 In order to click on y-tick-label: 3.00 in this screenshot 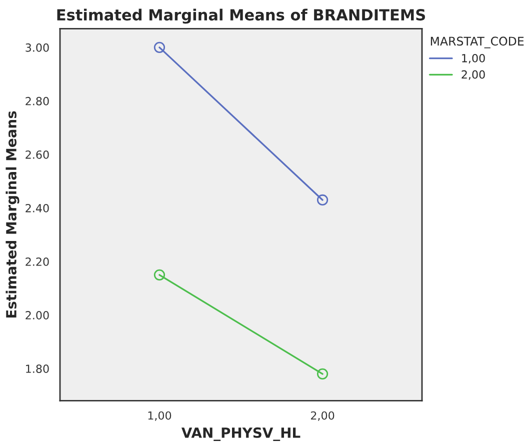, I will do `click(37, 47)`.